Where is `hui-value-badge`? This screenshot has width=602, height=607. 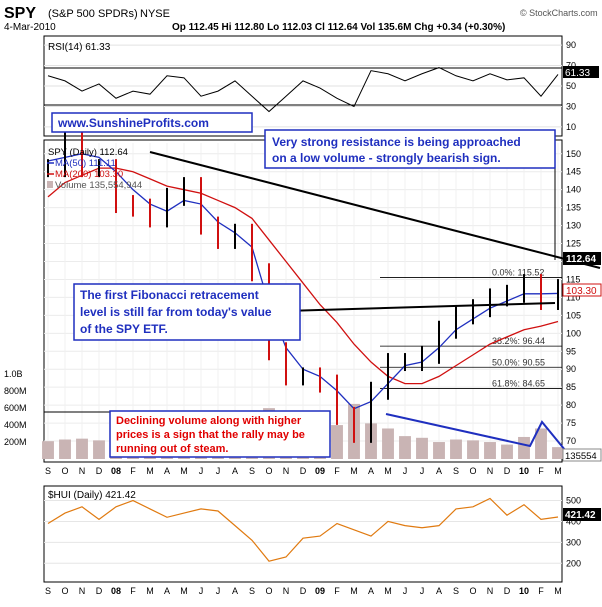 hui-value-badge is located at coordinates (582, 514).